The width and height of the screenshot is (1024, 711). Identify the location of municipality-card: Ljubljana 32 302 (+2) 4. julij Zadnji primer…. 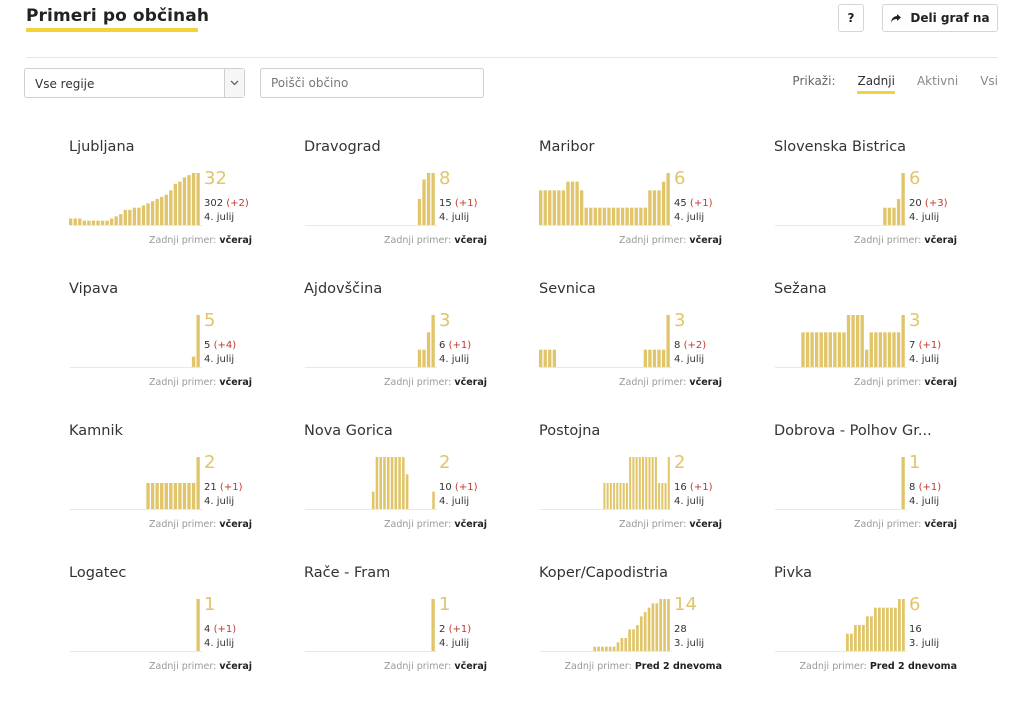
(158, 193).